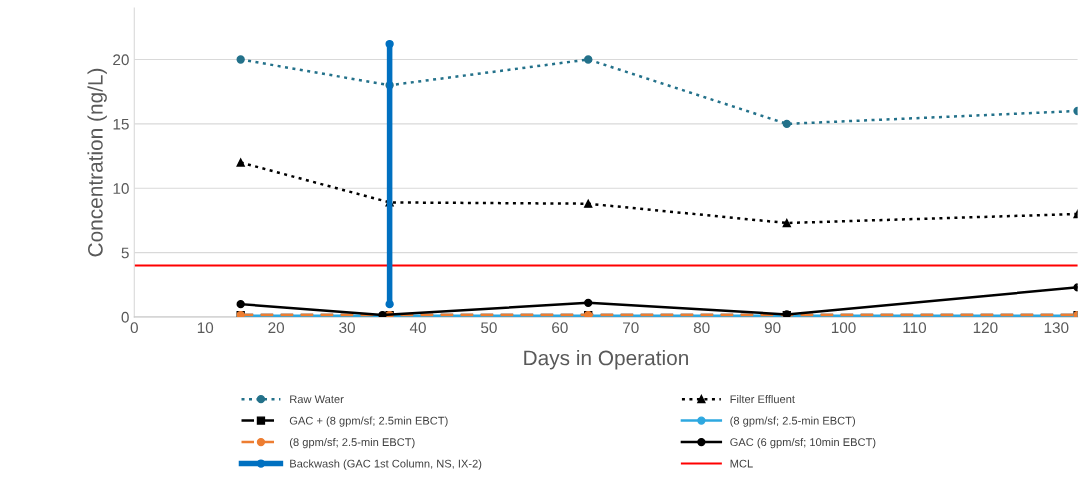 This screenshot has width=1083, height=500. Describe the element at coordinates (606, 359) in the screenshot. I see `x-axis-title: Days in Operation` at that location.